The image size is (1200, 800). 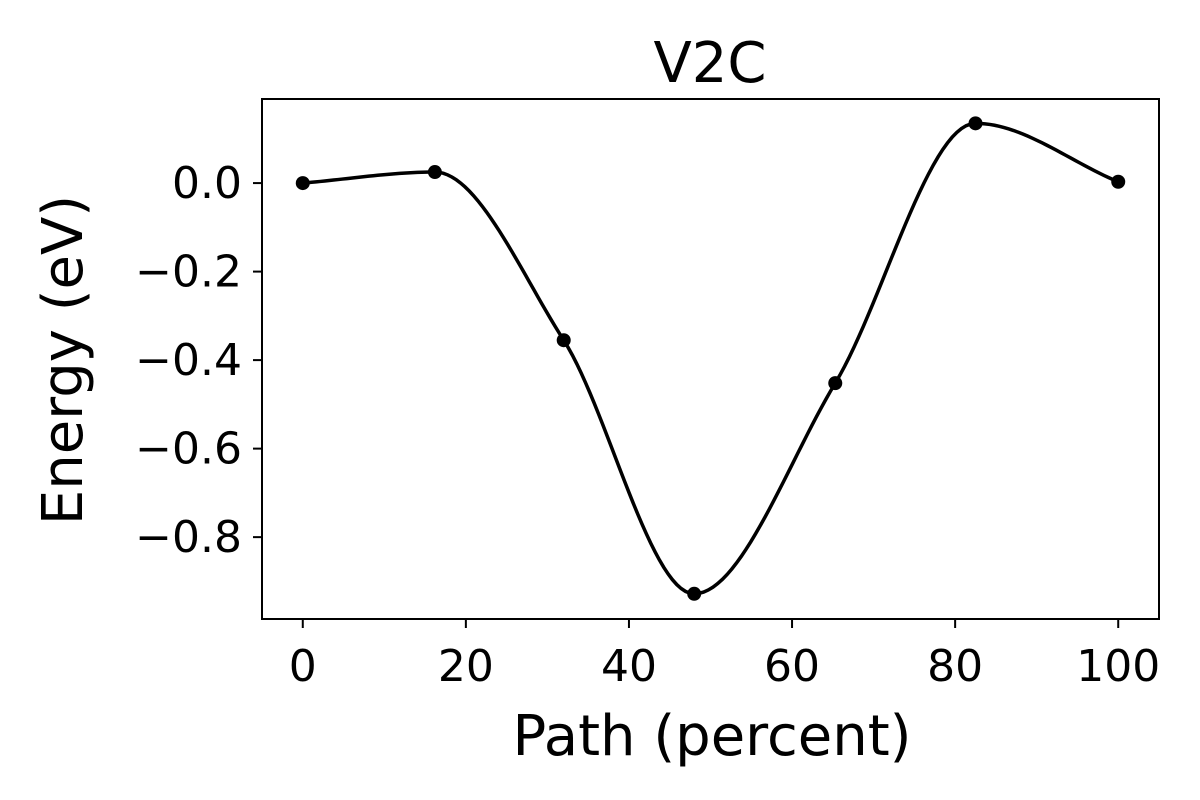 What do you see at coordinates (466, 666) in the screenshot?
I see `x-tick-label: 20` at bounding box center [466, 666].